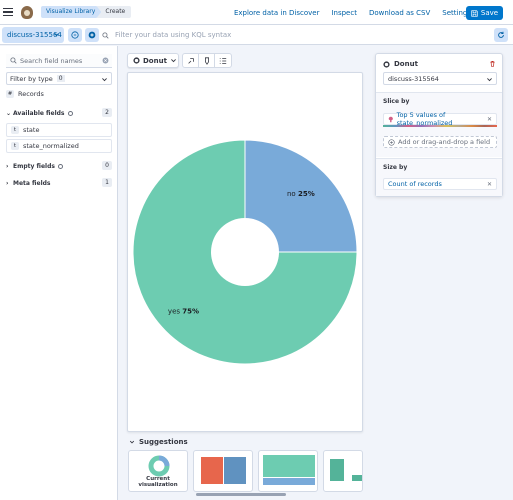  I want to click on add-field-dropzone: Add or drag-and-drop a field, so click(440, 142).